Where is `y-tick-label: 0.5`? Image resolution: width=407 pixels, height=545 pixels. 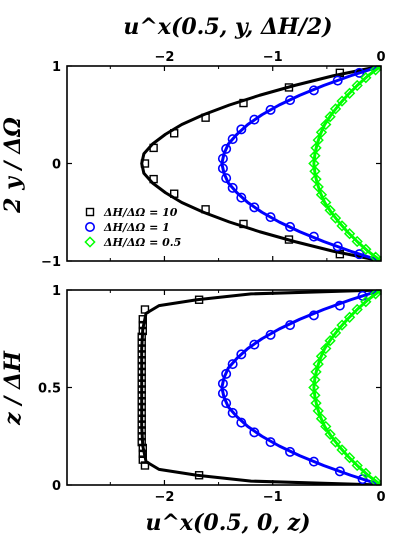 y-tick-label: 0.5 is located at coordinates (49, 389).